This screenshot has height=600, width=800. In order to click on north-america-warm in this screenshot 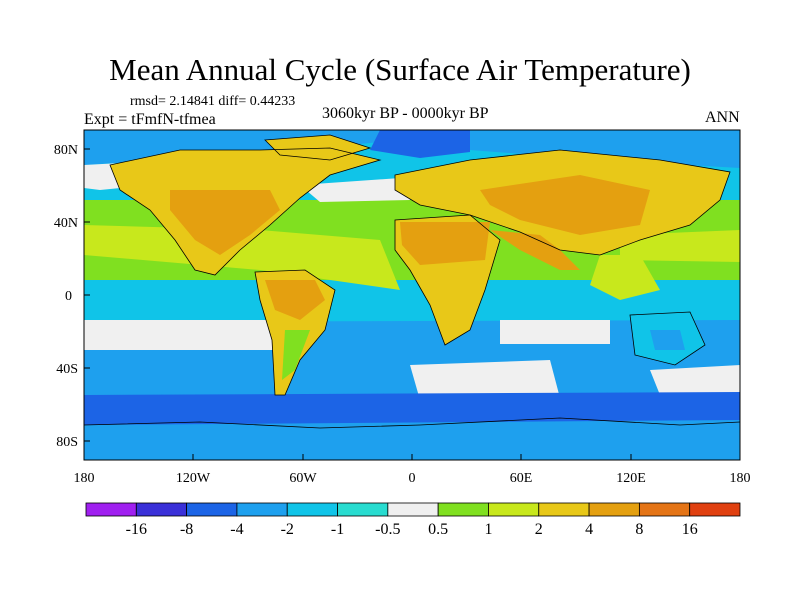, I will do `click(225, 222)`.